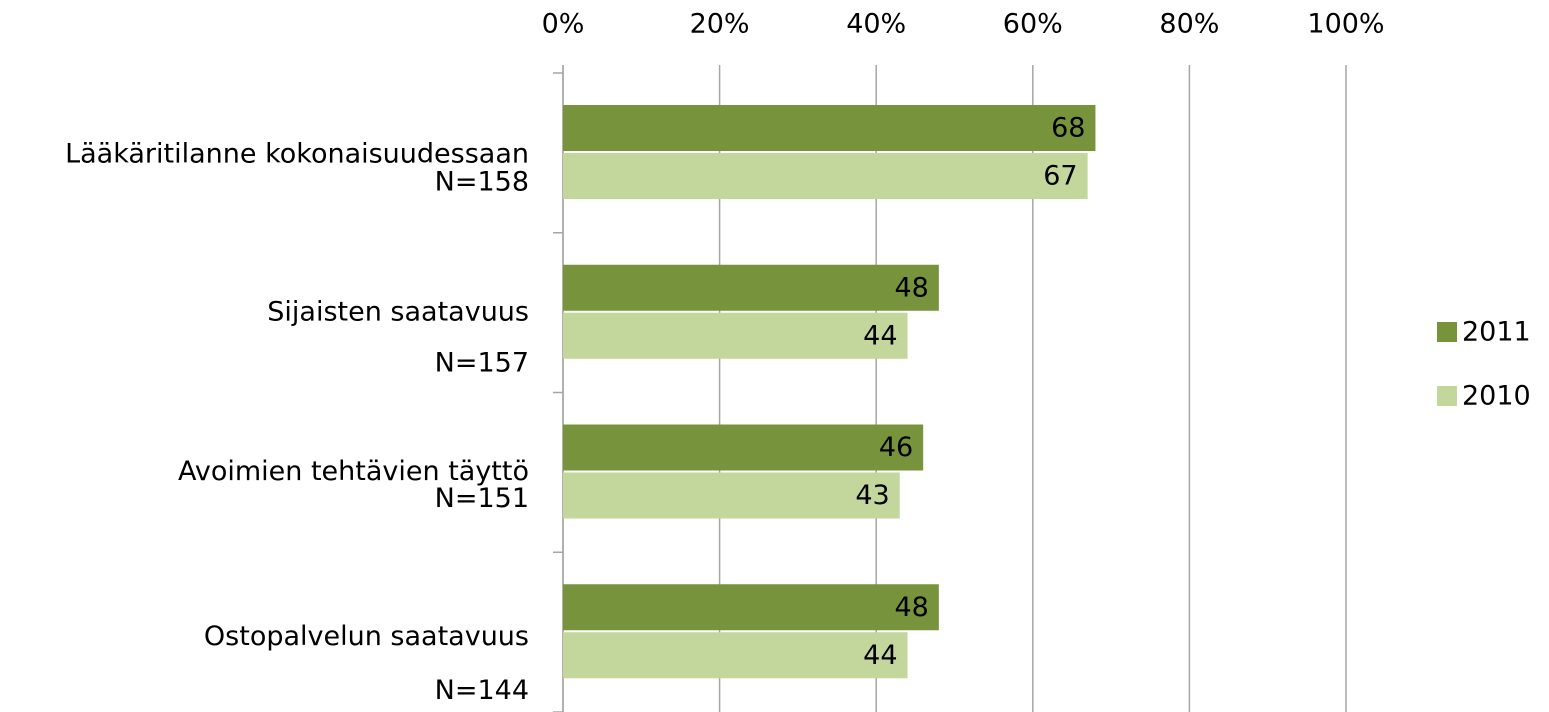  Describe the element at coordinates (563, 24) in the screenshot. I see `x-tick-label: 0%` at that location.